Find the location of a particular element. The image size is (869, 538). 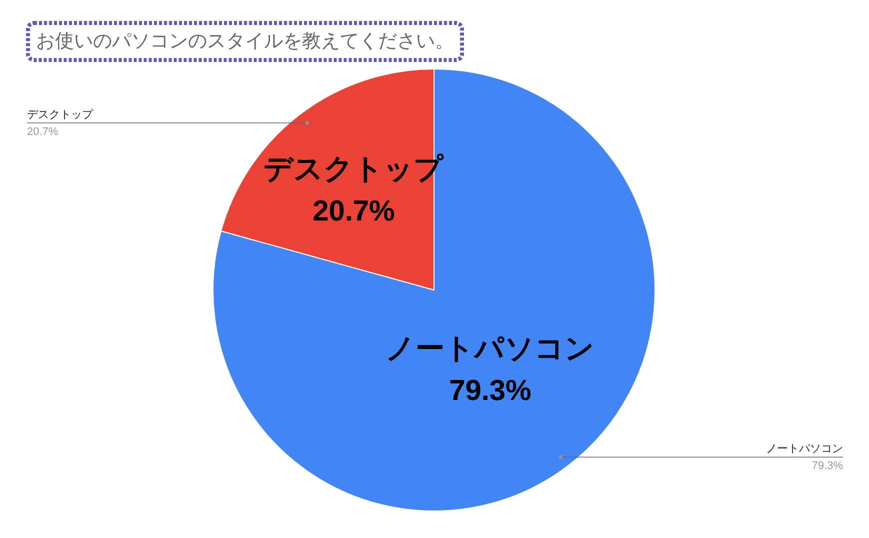

data-label: 20.7% is located at coordinates (354, 211).